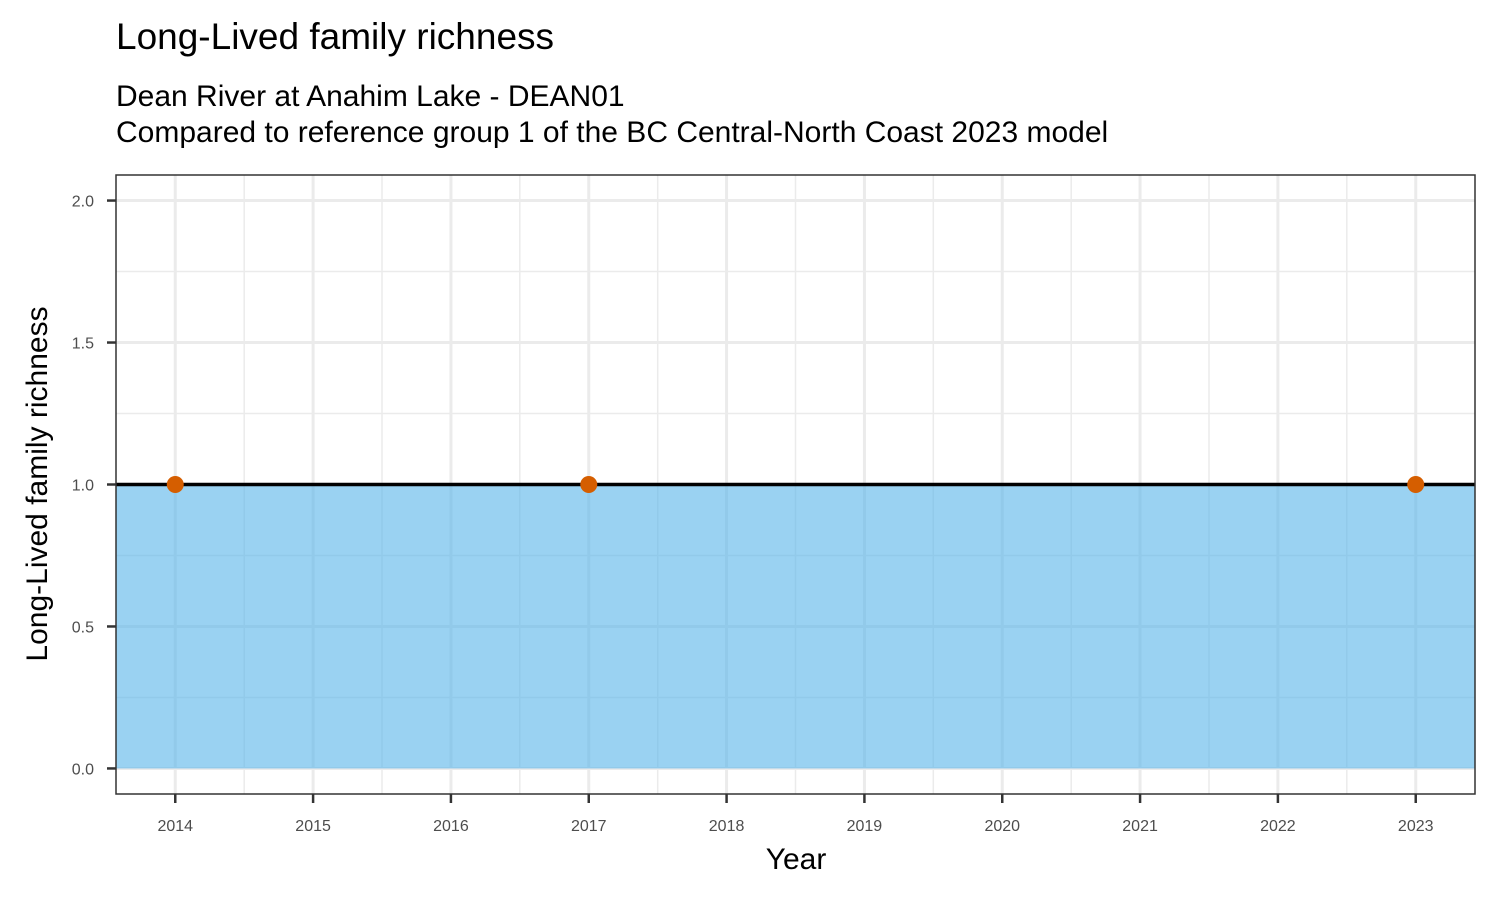 The image size is (1500, 900). I want to click on x-axis-title: Year, so click(796, 859).